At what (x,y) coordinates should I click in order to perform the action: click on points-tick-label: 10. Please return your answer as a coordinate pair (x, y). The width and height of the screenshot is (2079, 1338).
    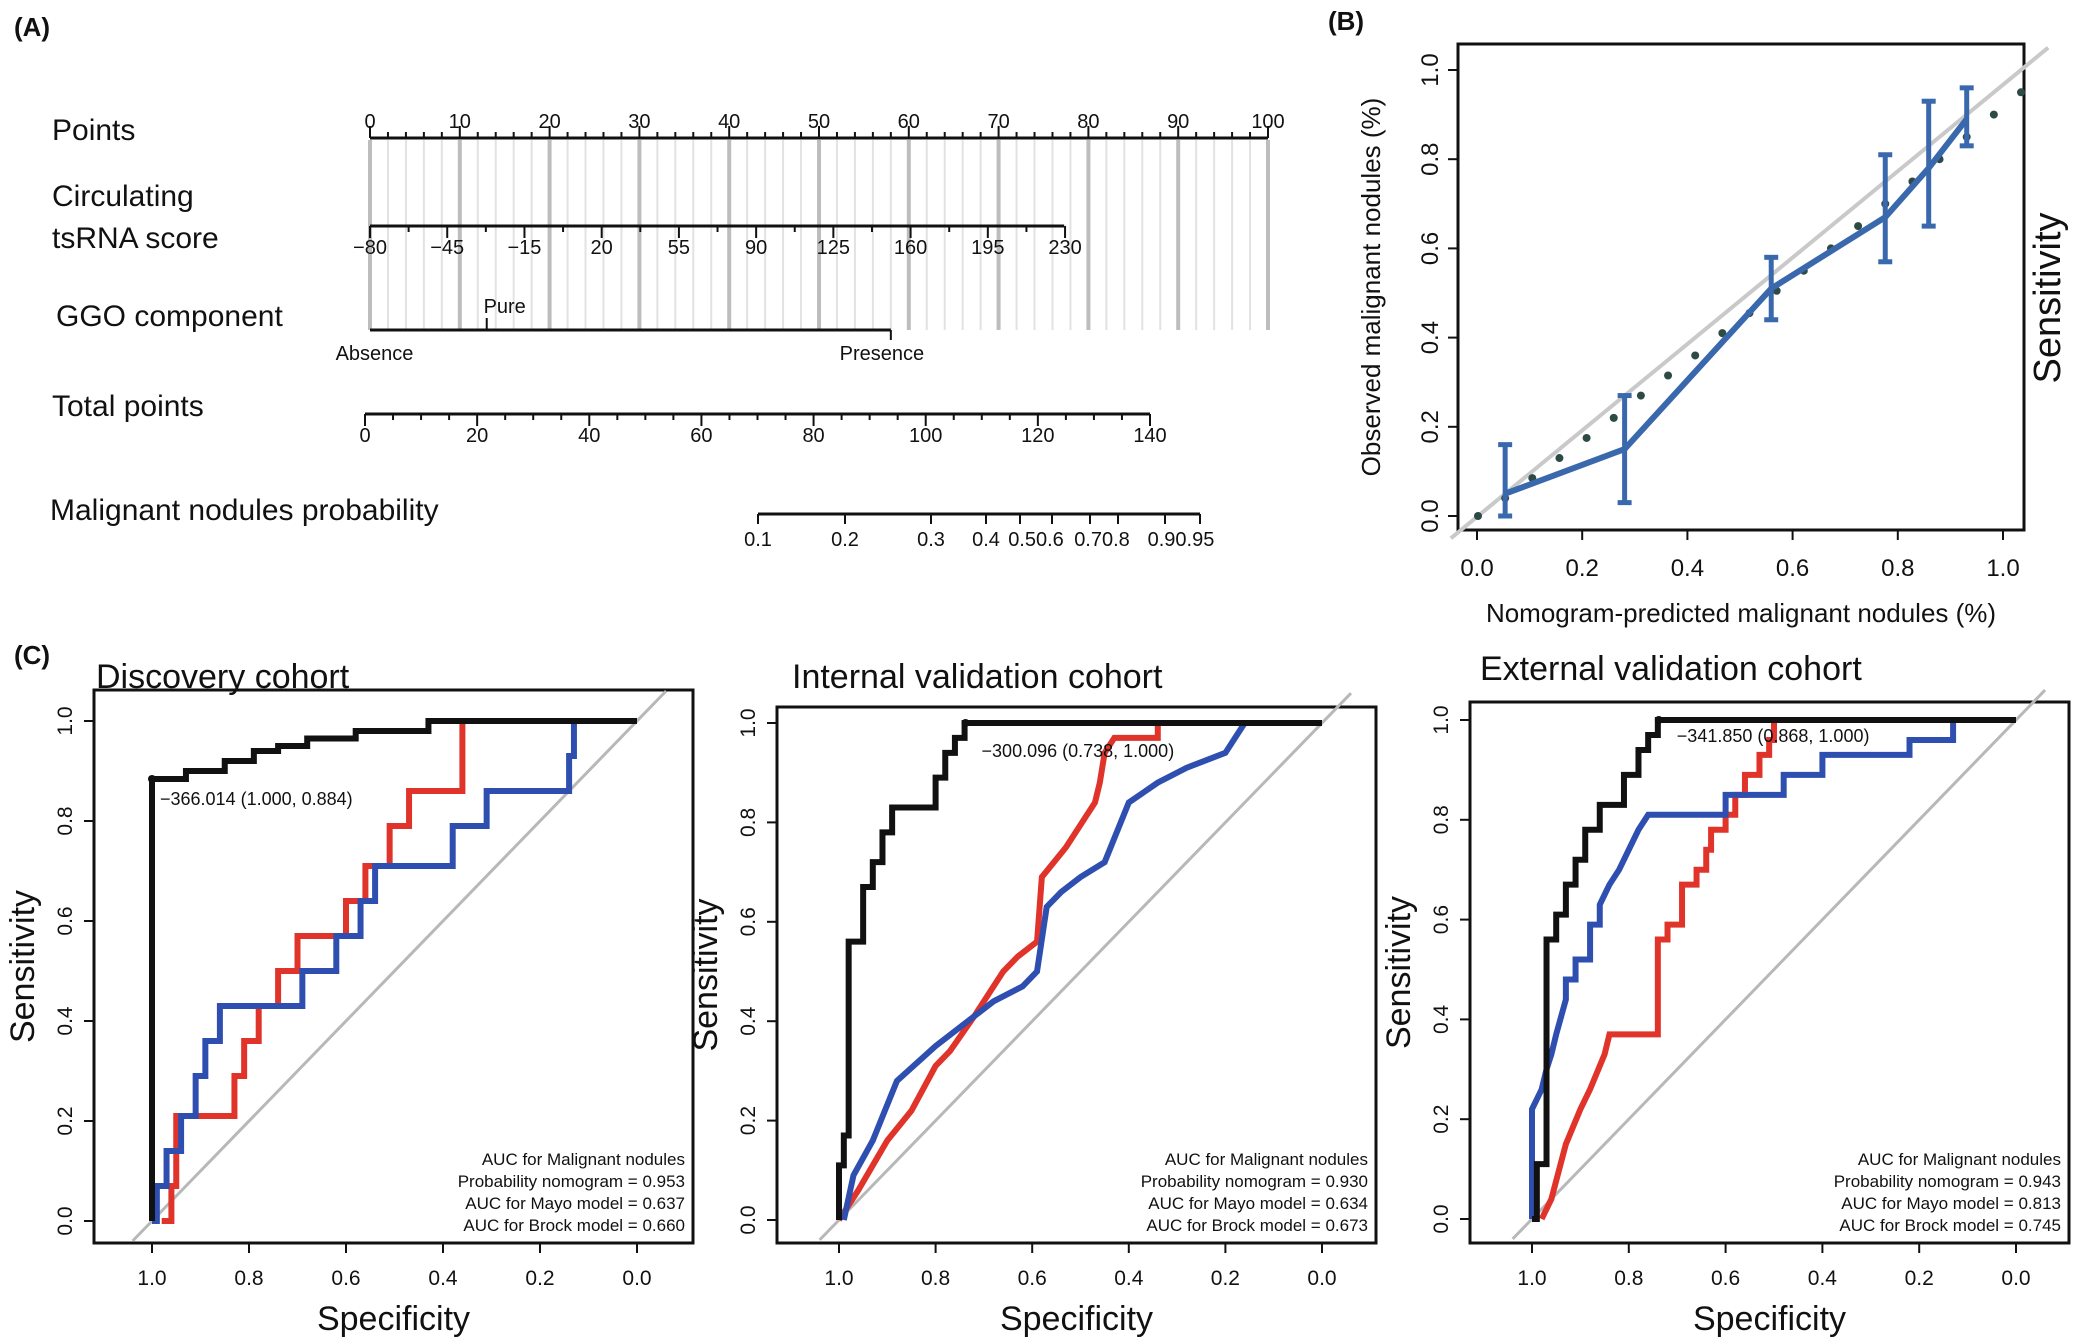
    Looking at the image, I should click on (460, 122).